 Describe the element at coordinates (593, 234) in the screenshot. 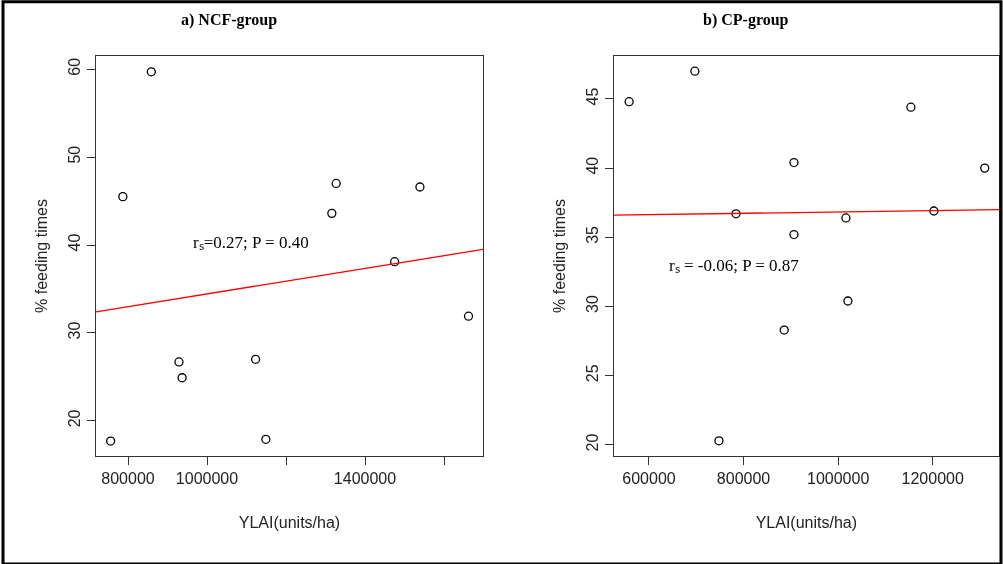

I see `y-tick-label: 35` at that location.